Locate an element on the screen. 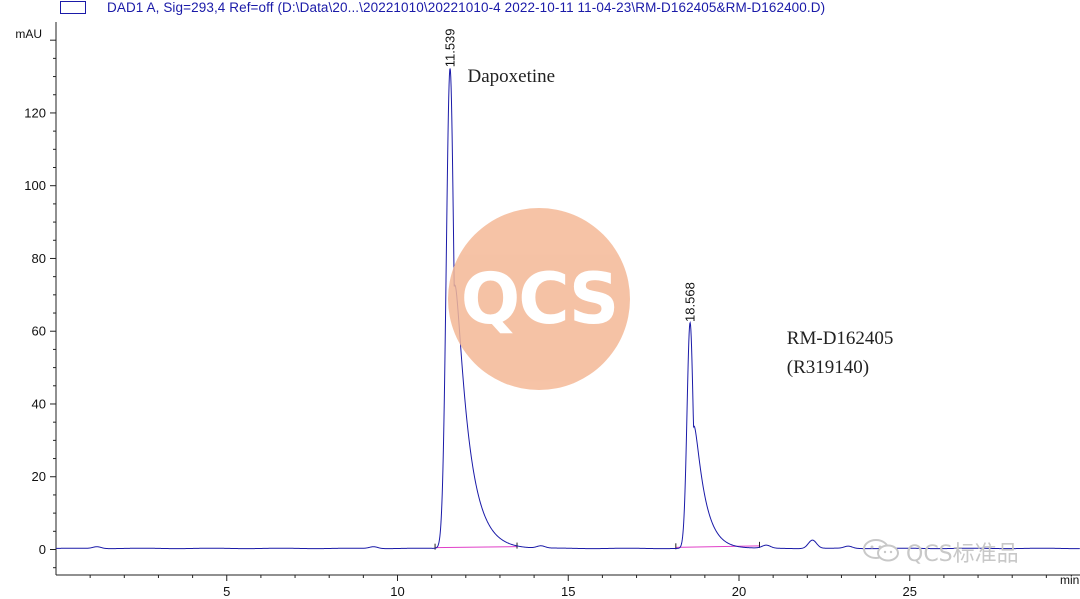 The width and height of the screenshot is (1080, 599). x-tick-label: 20 is located at coordinates (739, 591).